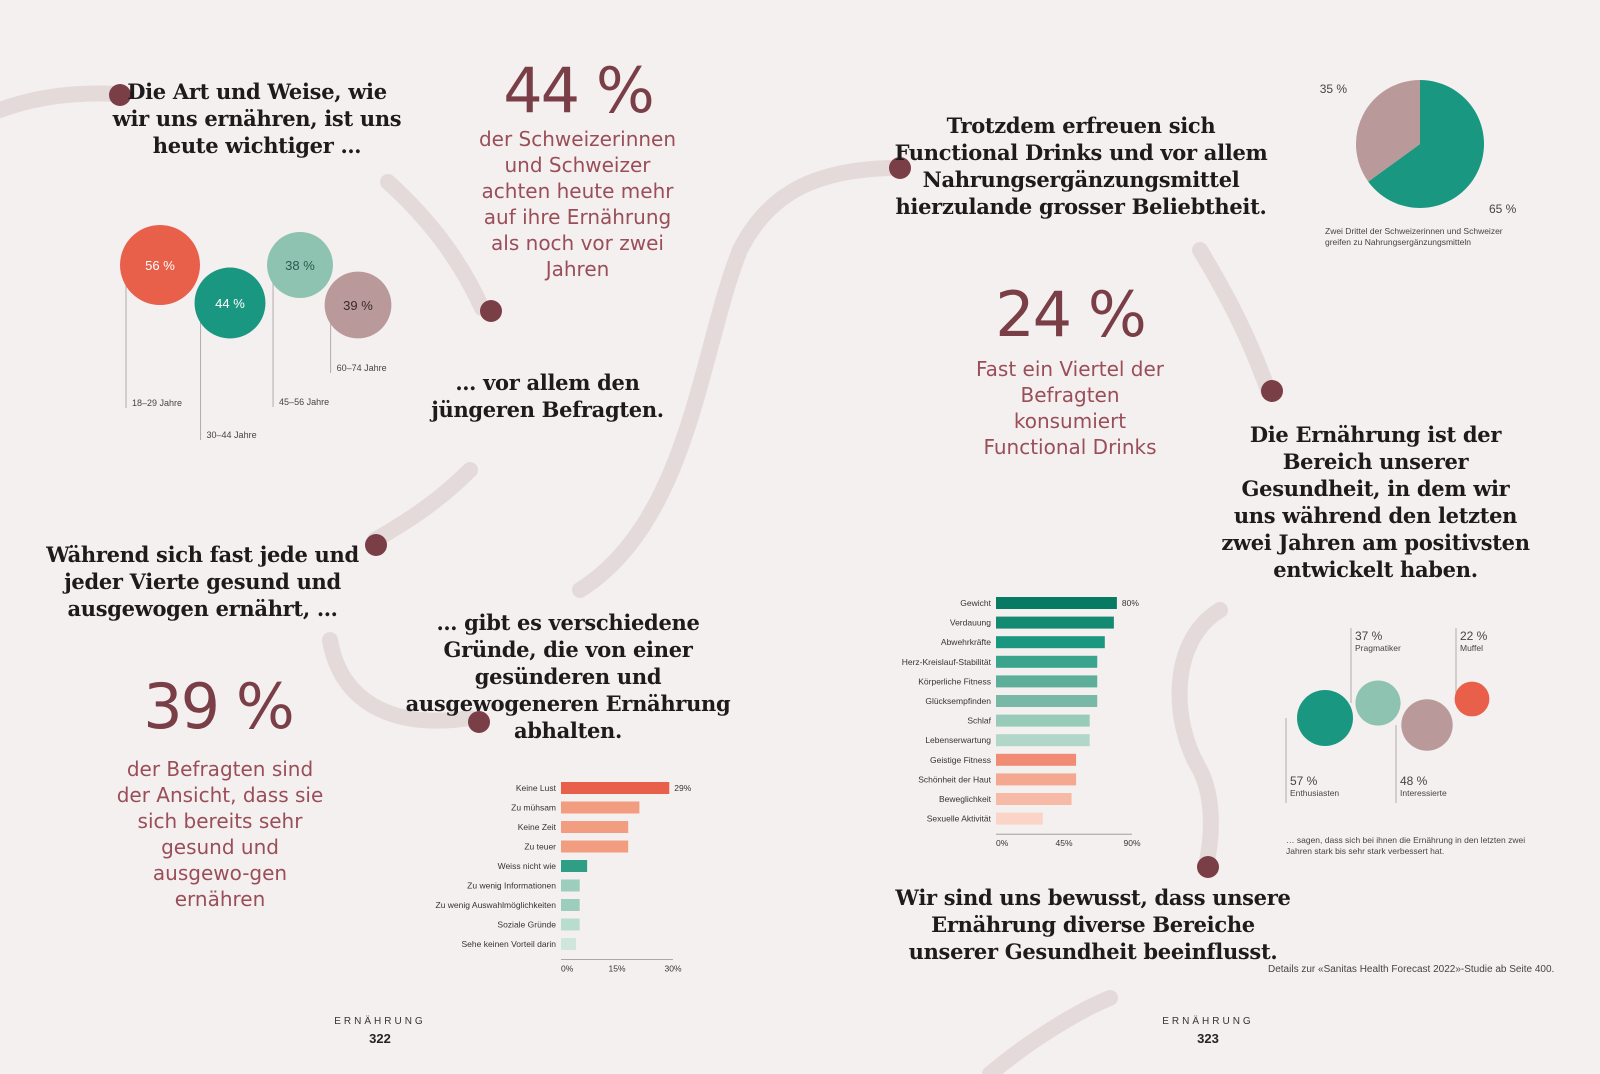  What do you see at coordinates (975, 603) in the screenshot?
I see `bar-category-label: Gewicht` at bounding box center [975, 603].